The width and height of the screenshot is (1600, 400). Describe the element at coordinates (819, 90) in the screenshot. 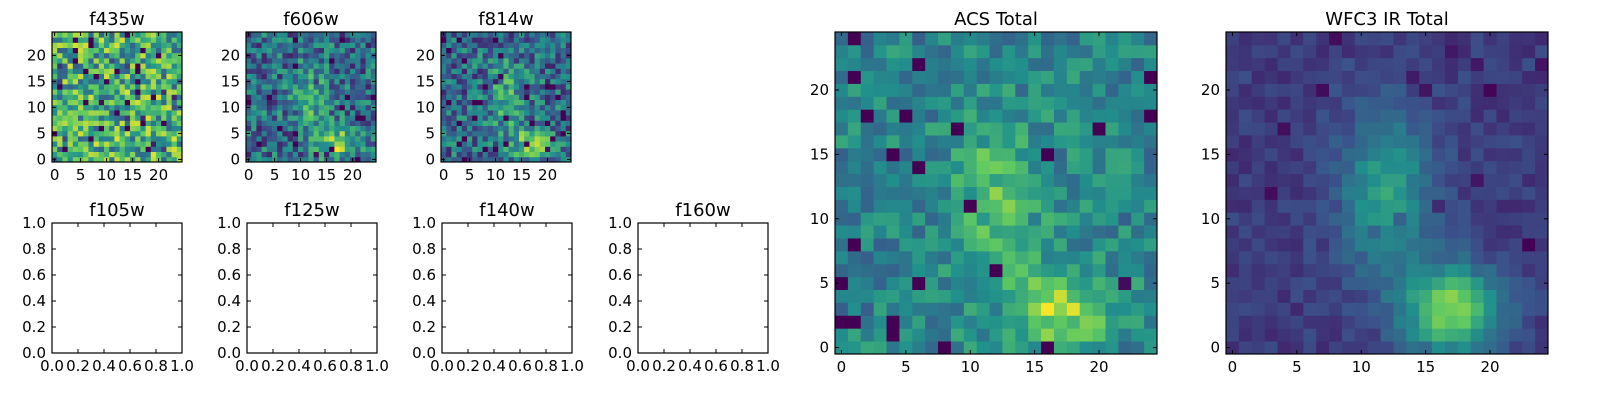

I see `y-tick-label: 20` at that location.